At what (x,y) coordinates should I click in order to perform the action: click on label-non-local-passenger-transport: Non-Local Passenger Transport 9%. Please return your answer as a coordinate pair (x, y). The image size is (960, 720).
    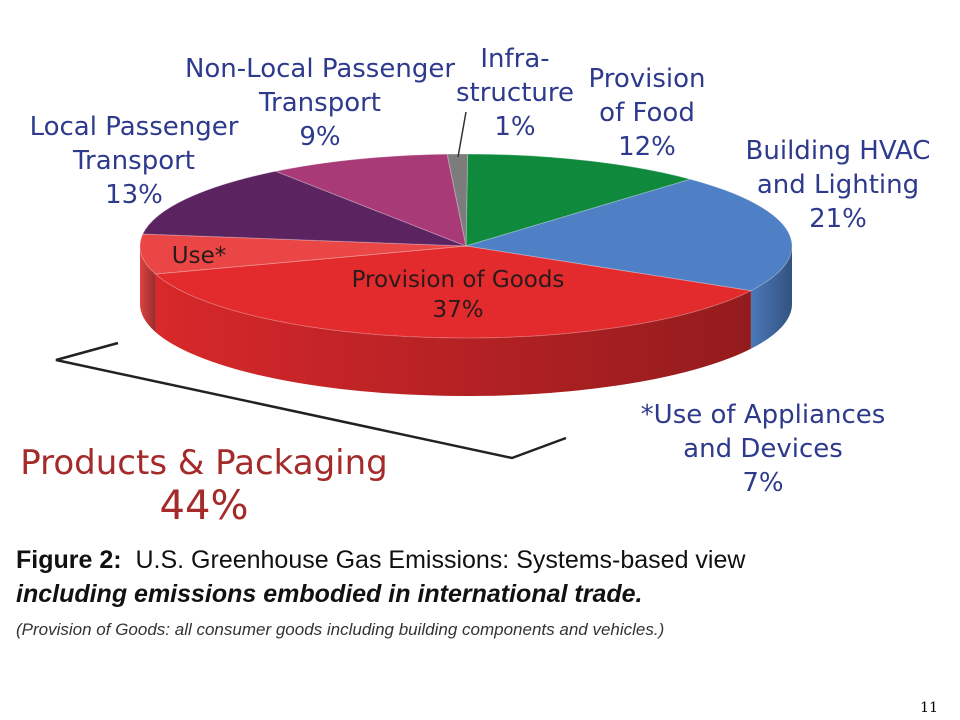
    Looking at the image, I should click on (320, 103).